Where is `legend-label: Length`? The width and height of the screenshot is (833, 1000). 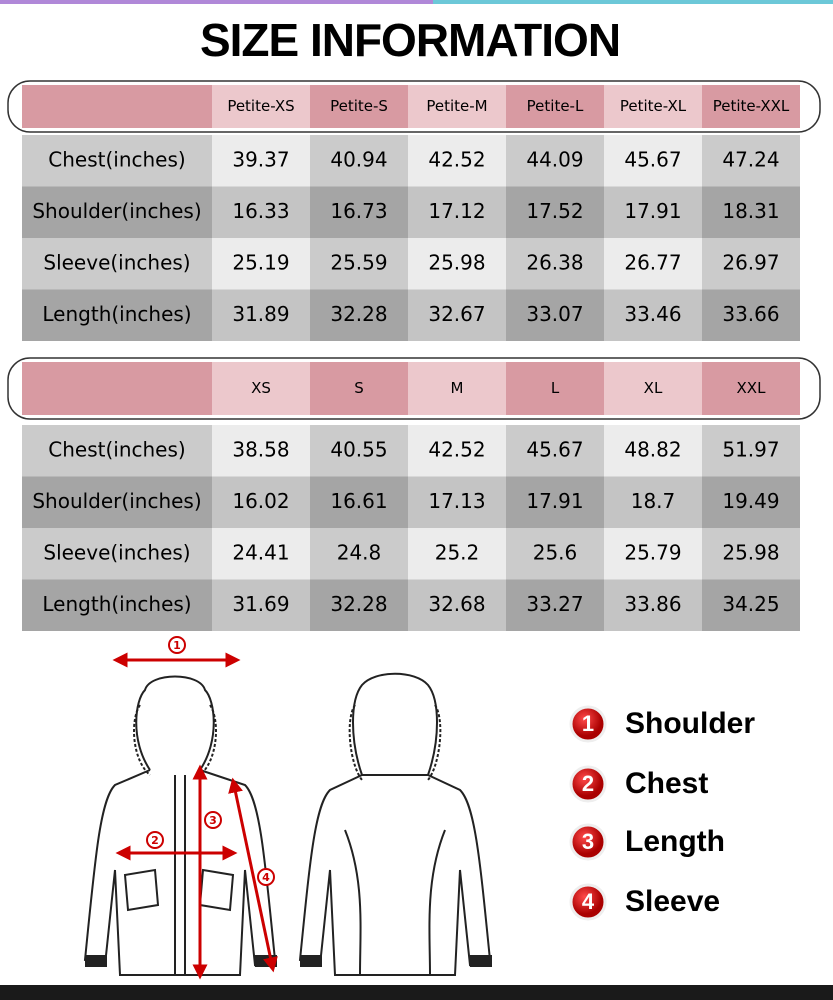
legend-label: Length is located at coordinates (675, 841).